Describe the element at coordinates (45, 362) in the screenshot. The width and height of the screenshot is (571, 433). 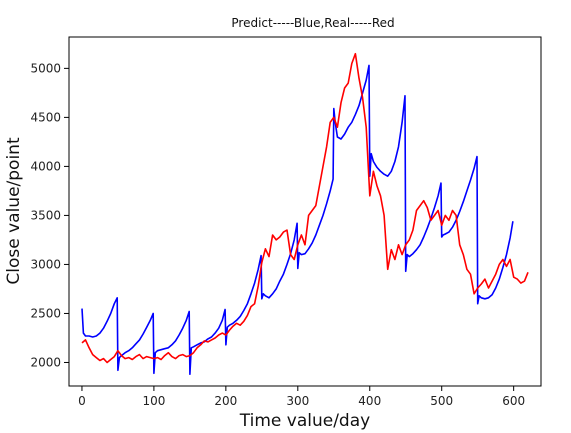
I see `y-tick-label: 2000` at that location.